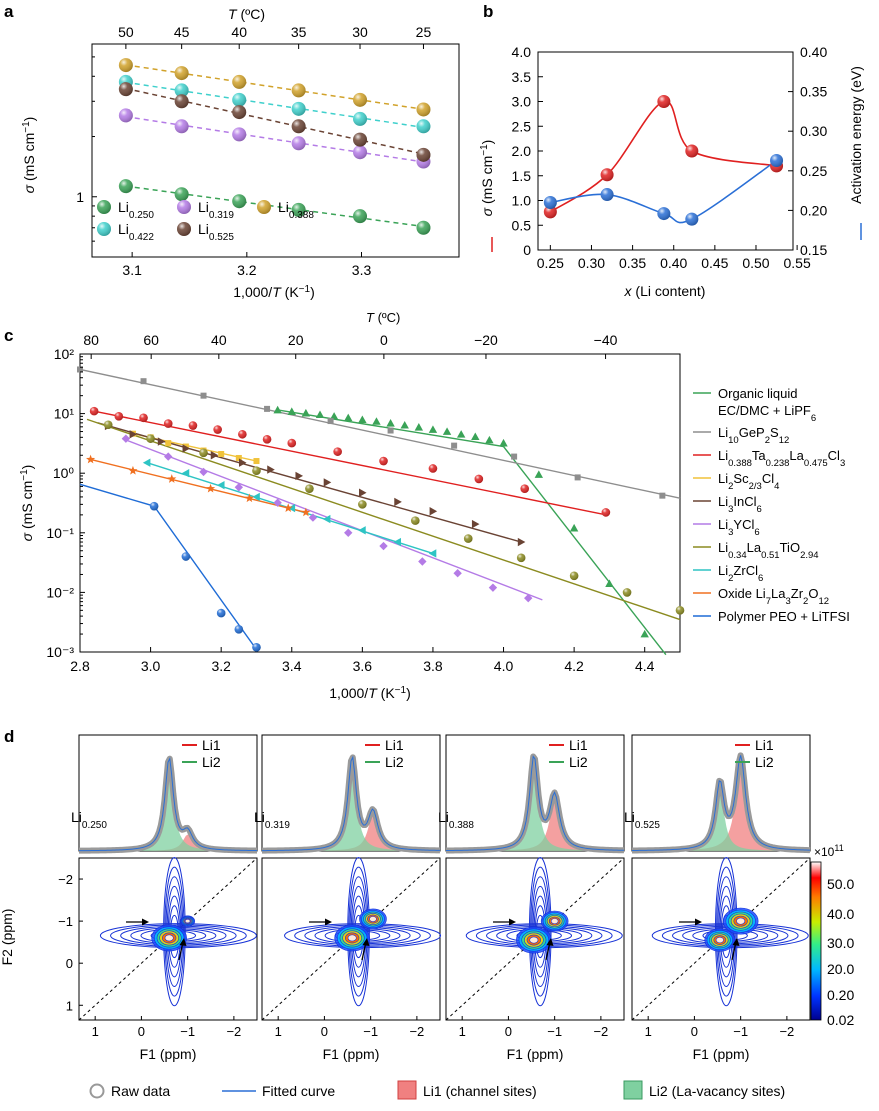 This screenshot has width=879, height=1111. Describe the element at coordinates (790, 547) in the screenshot. I see `c-legend-seg: TiO` at that location.